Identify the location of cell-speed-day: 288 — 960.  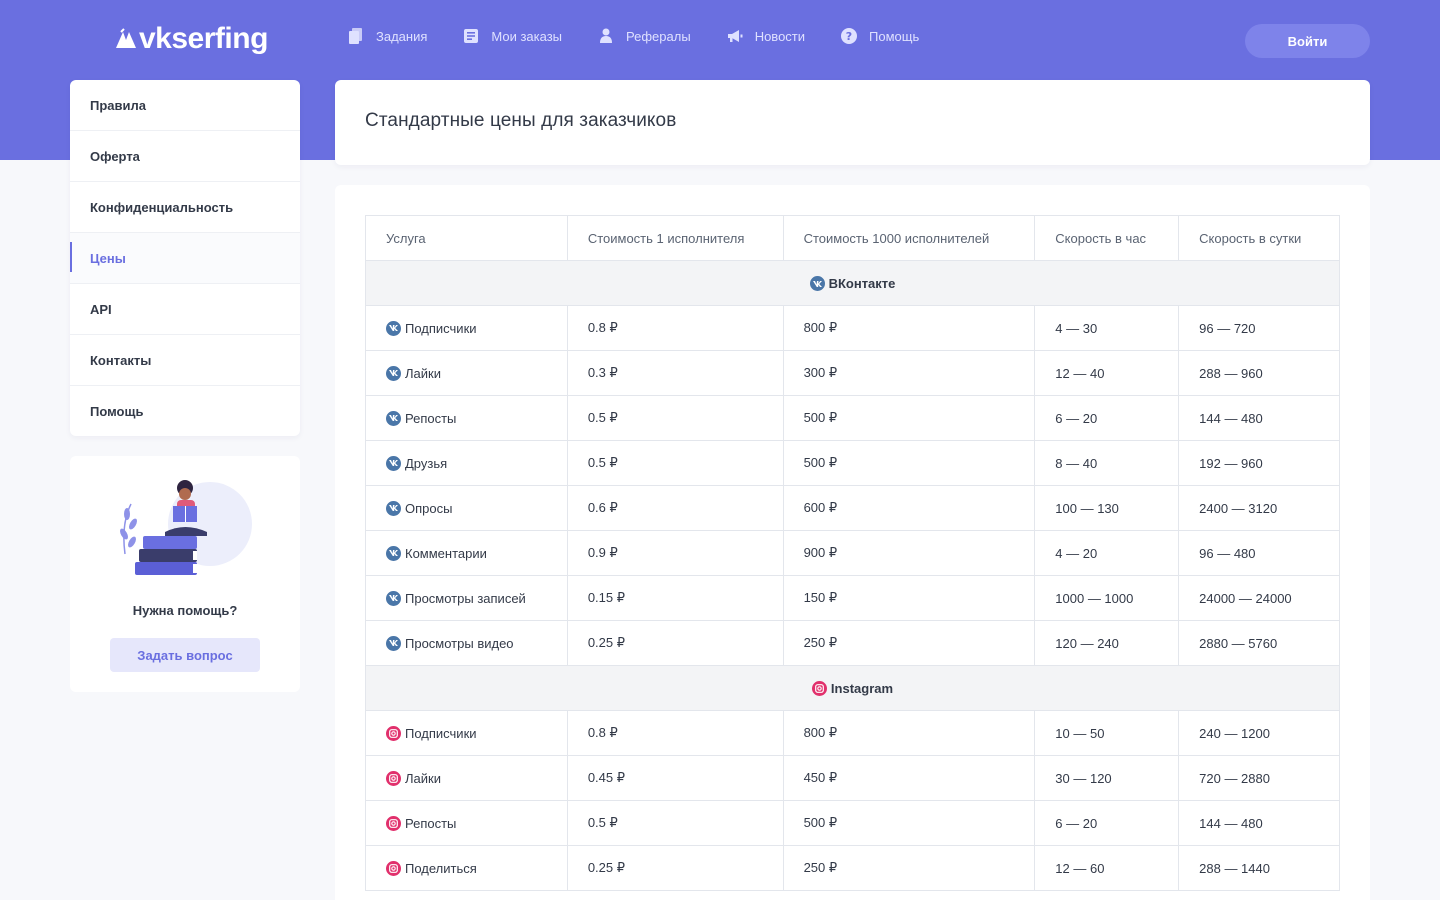
(1259, 373).